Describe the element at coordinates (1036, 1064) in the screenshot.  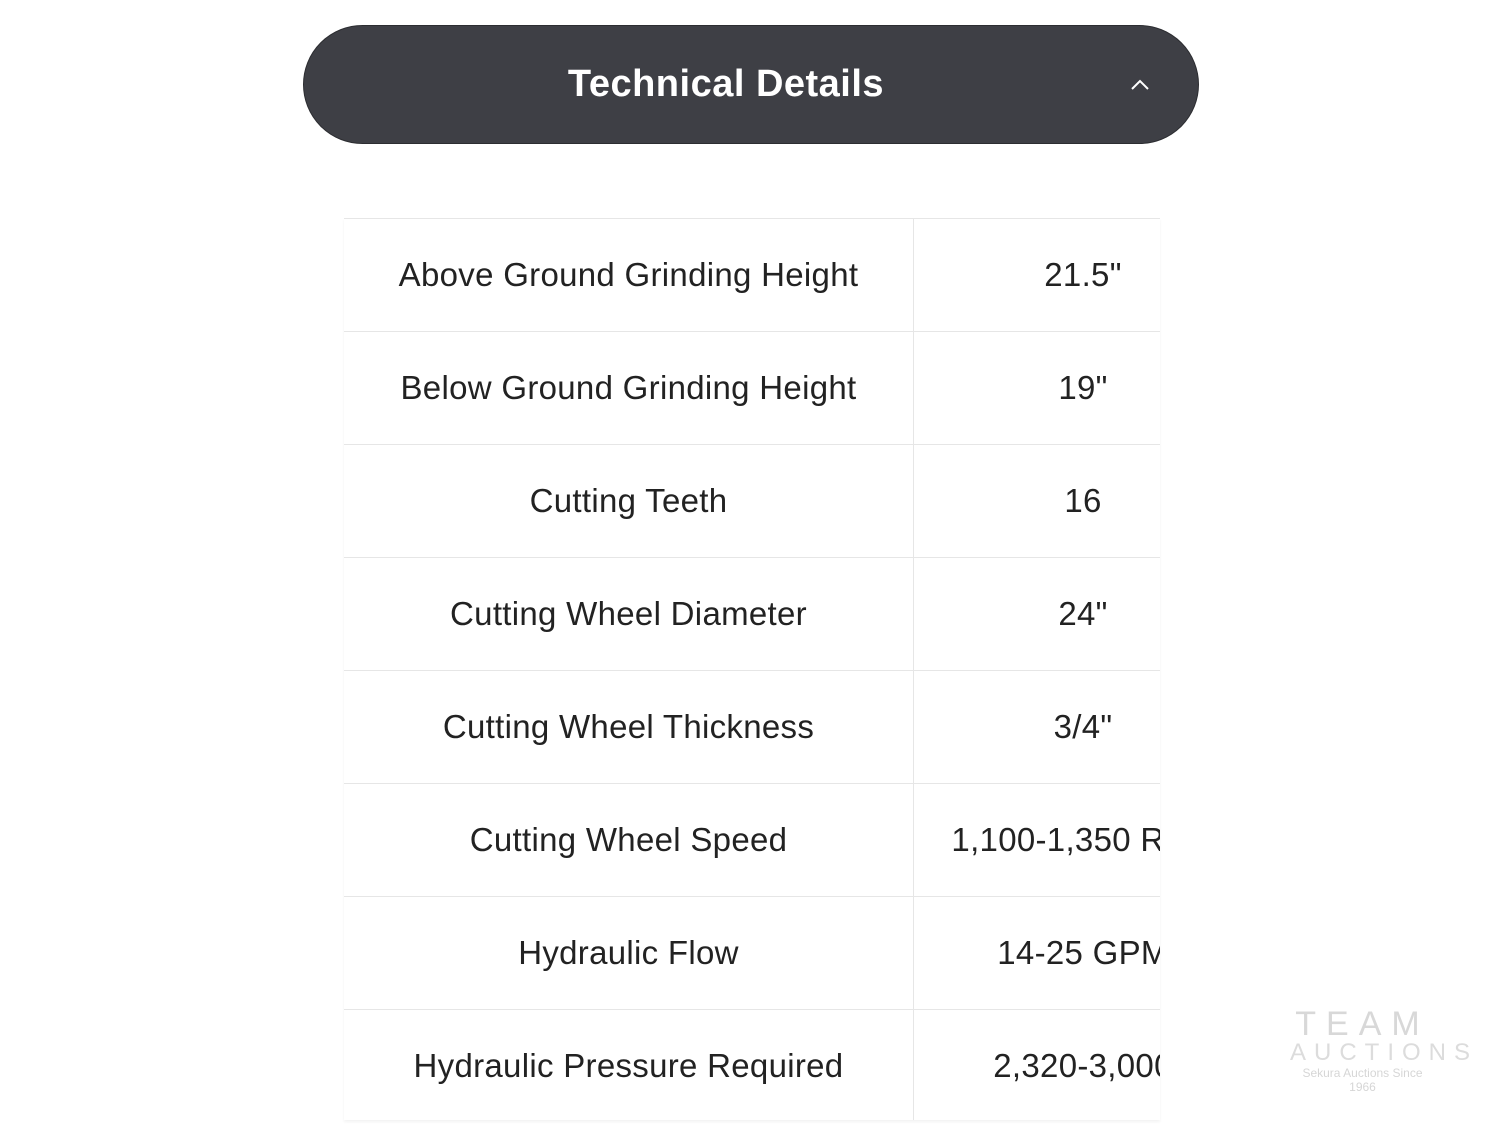
I see `spec-value: 2,320-3,000` at that location.